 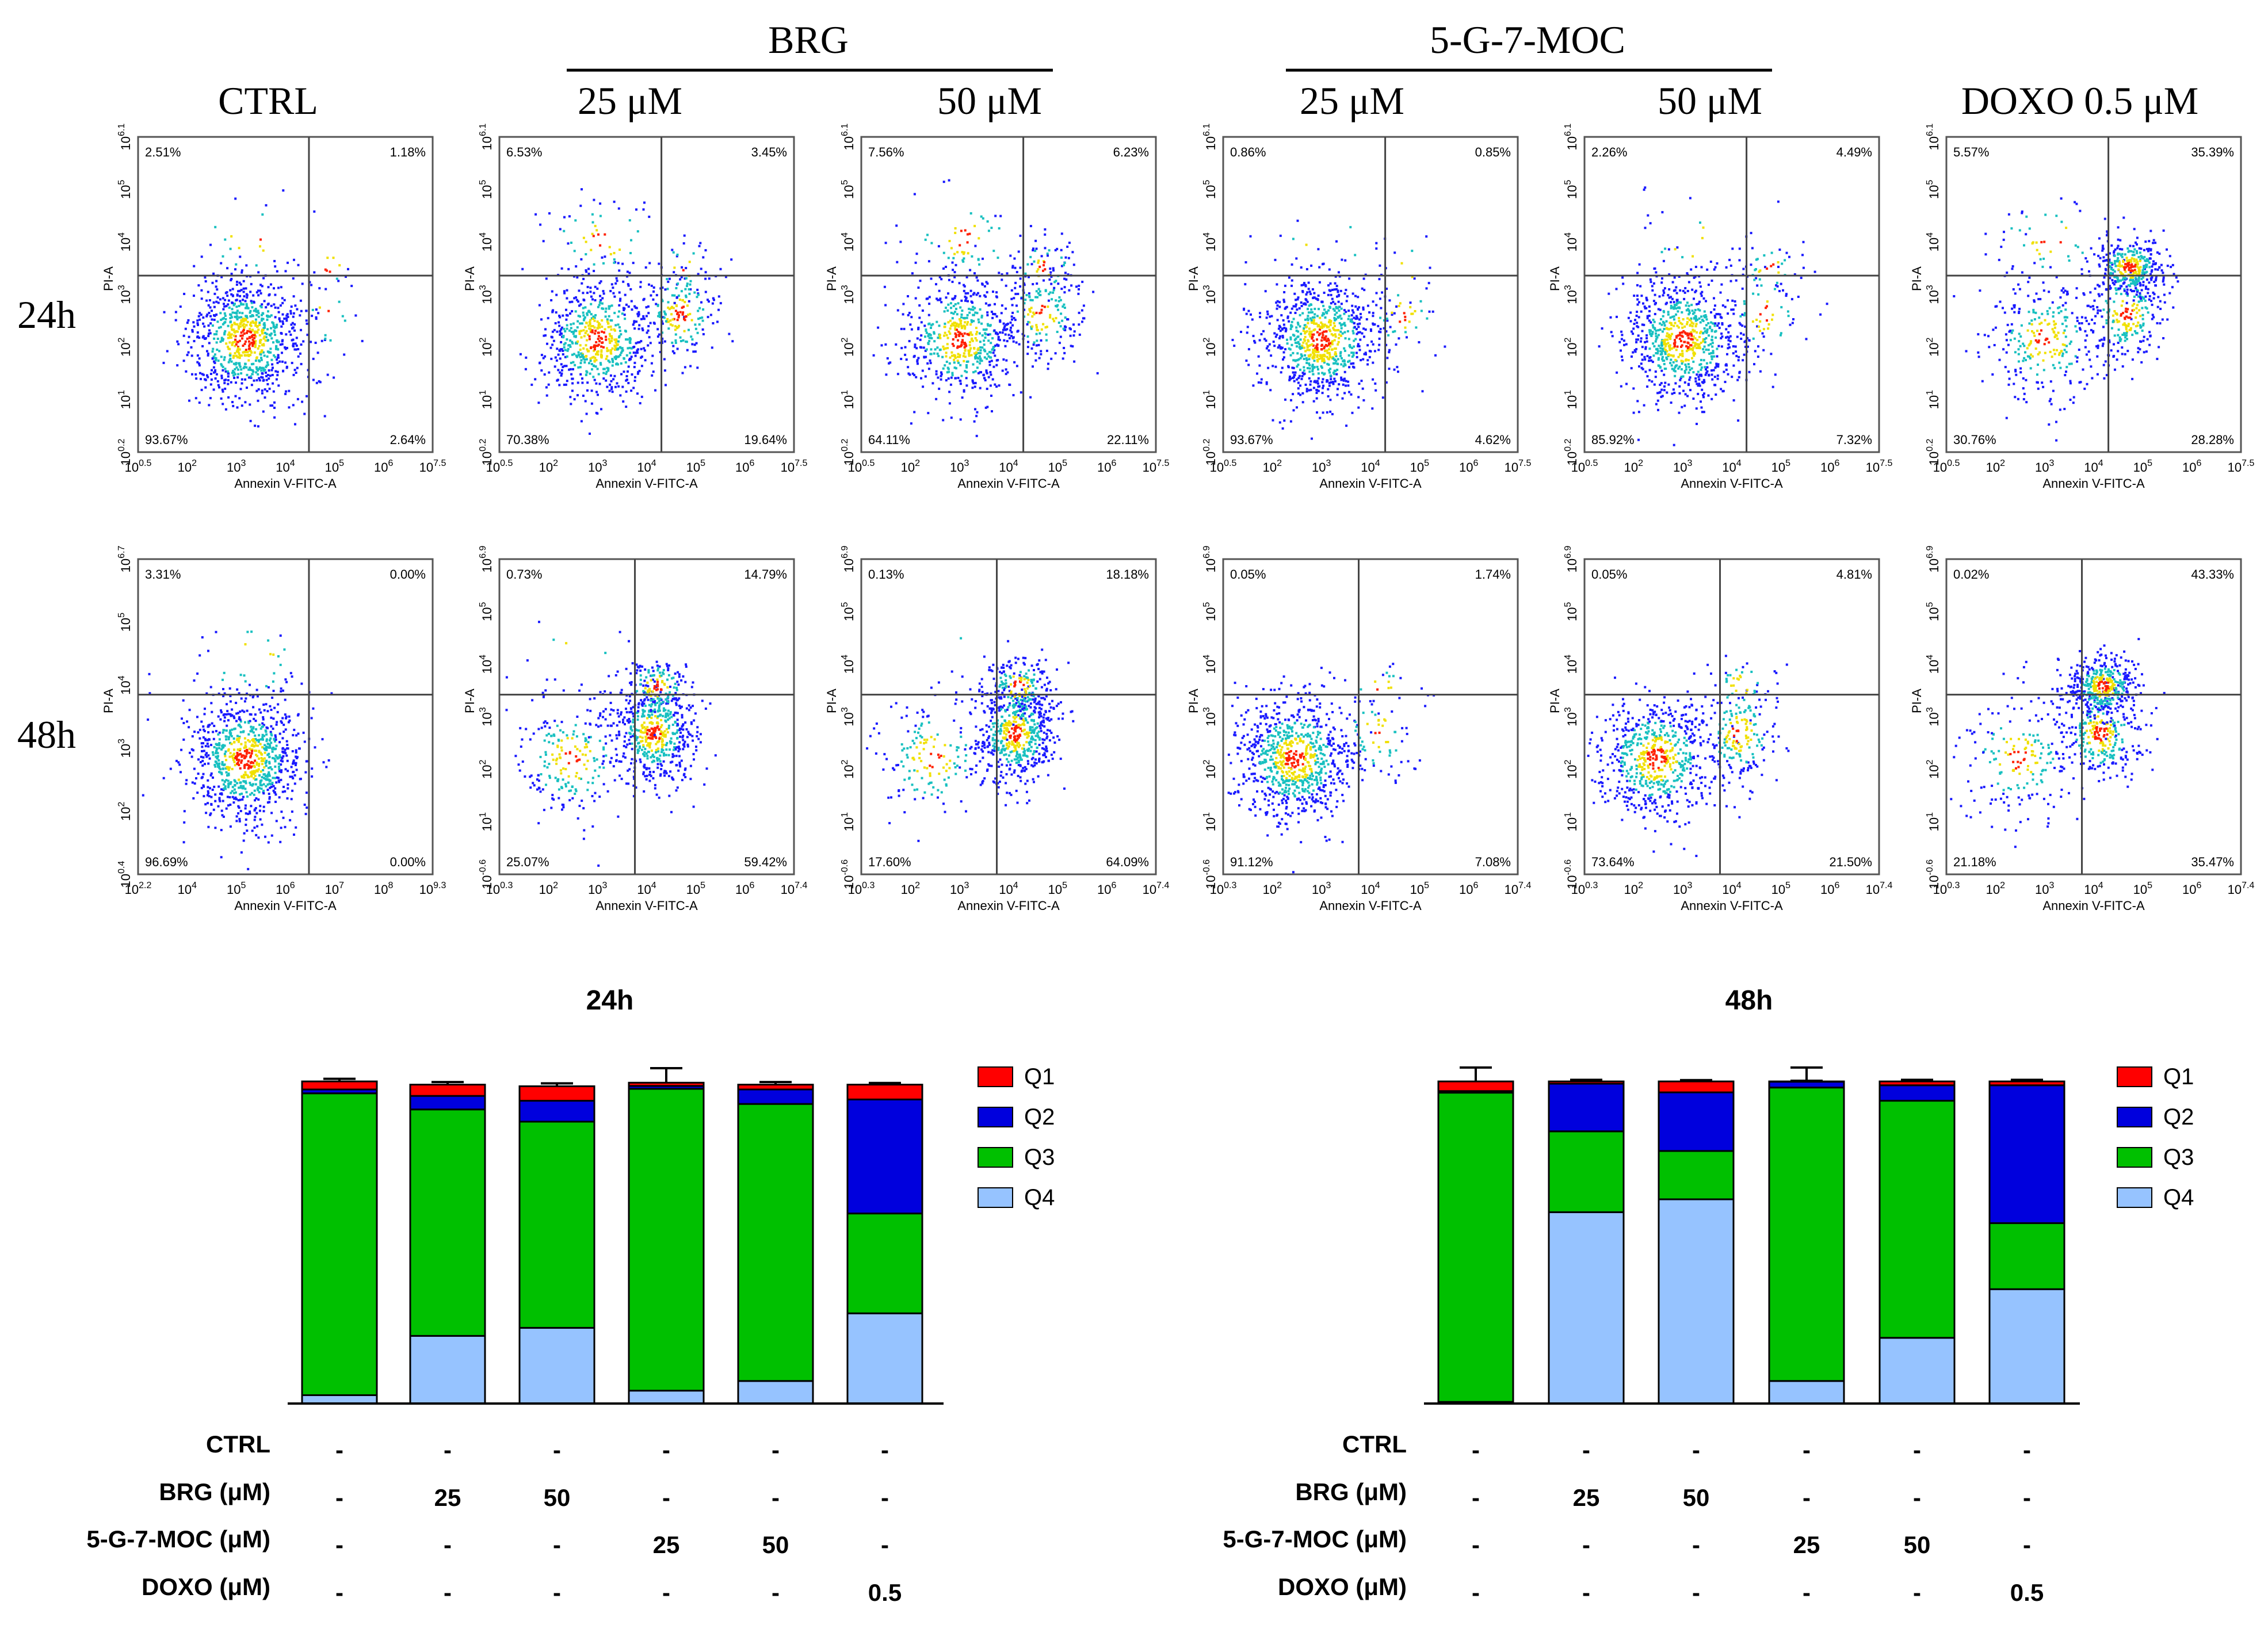 I want to click on header-ctrl: CTRL, so click(x=268, y=101).